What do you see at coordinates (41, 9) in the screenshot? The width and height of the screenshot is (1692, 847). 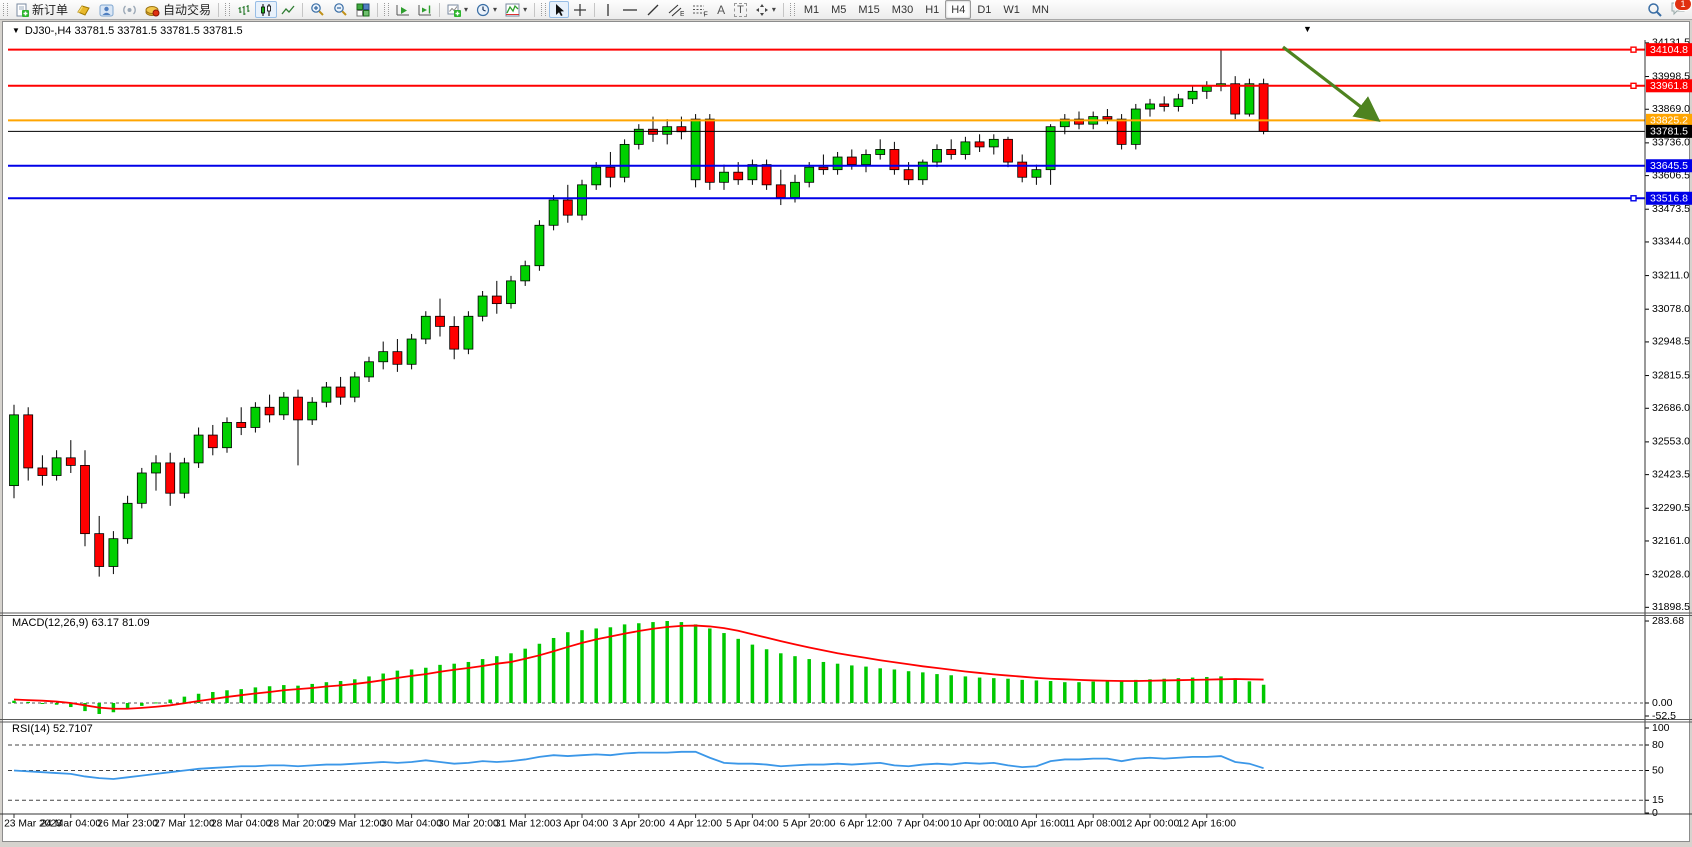 I see `new-order-button: 新订单` at bounding box center [41, 9].